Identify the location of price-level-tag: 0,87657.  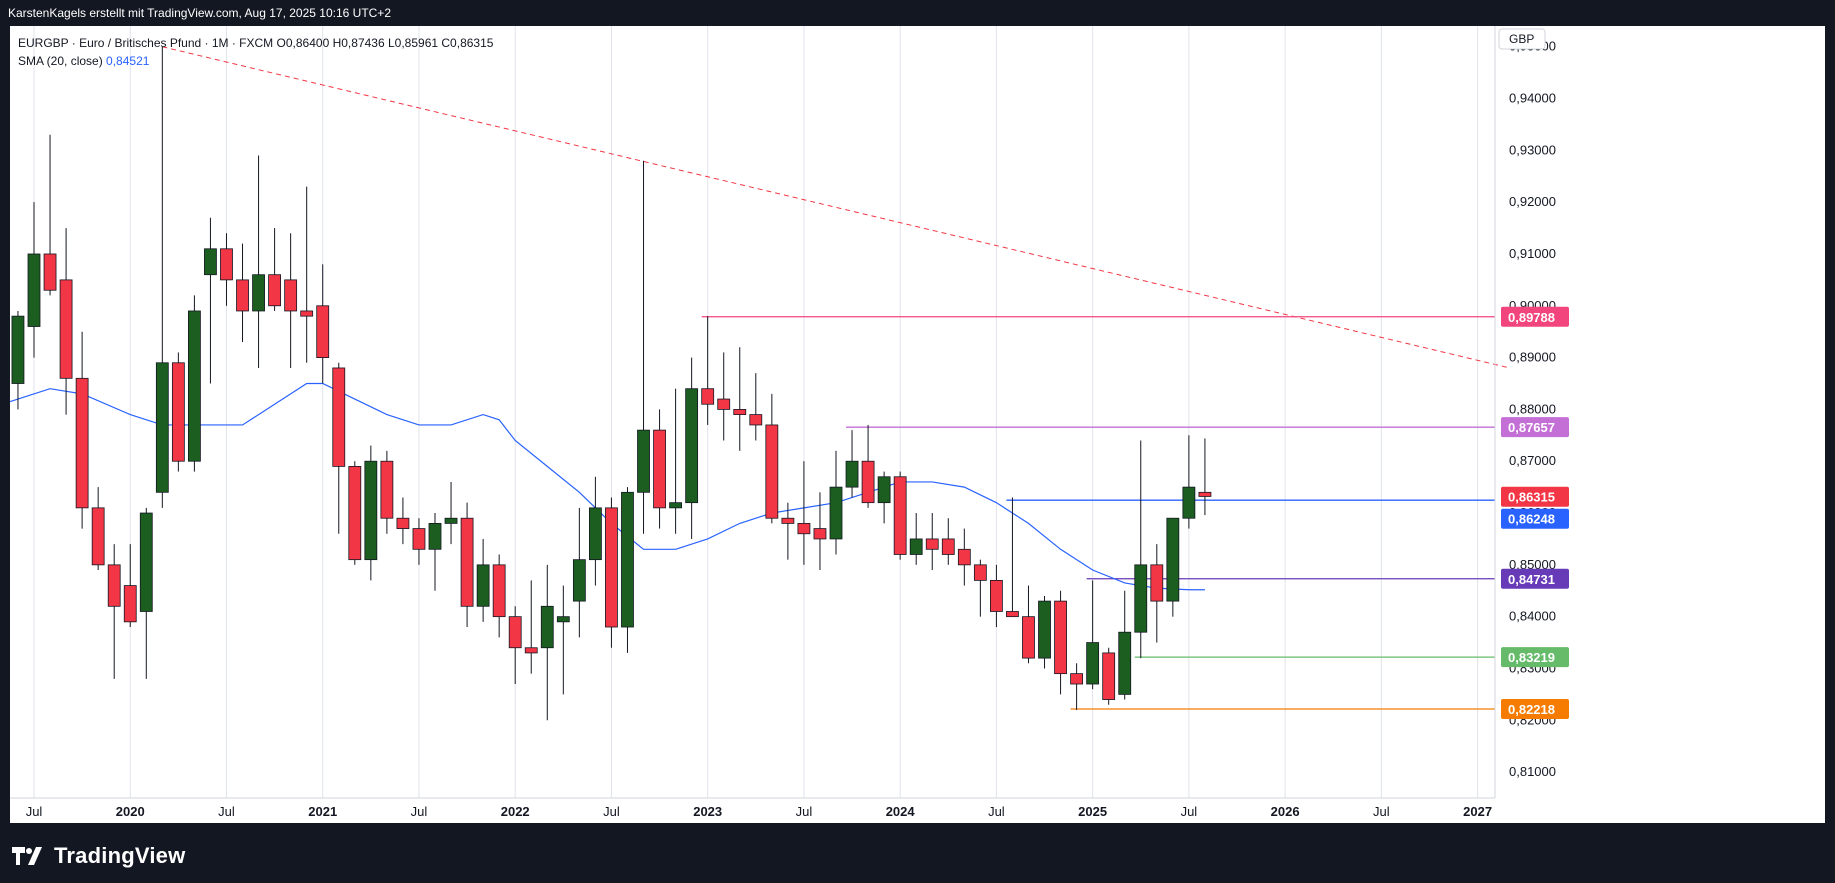
(1535, 427).